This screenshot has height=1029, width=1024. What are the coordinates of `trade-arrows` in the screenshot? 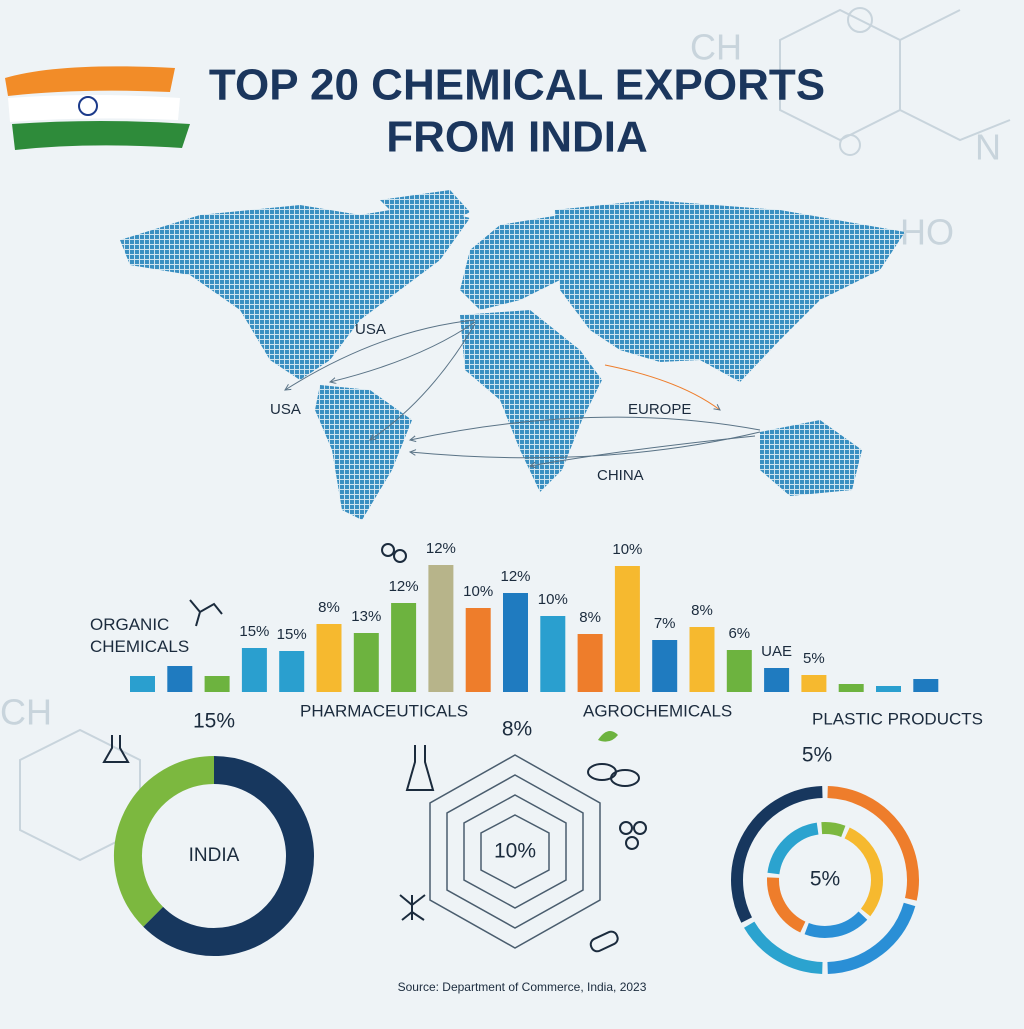 It's located at (523, 392).